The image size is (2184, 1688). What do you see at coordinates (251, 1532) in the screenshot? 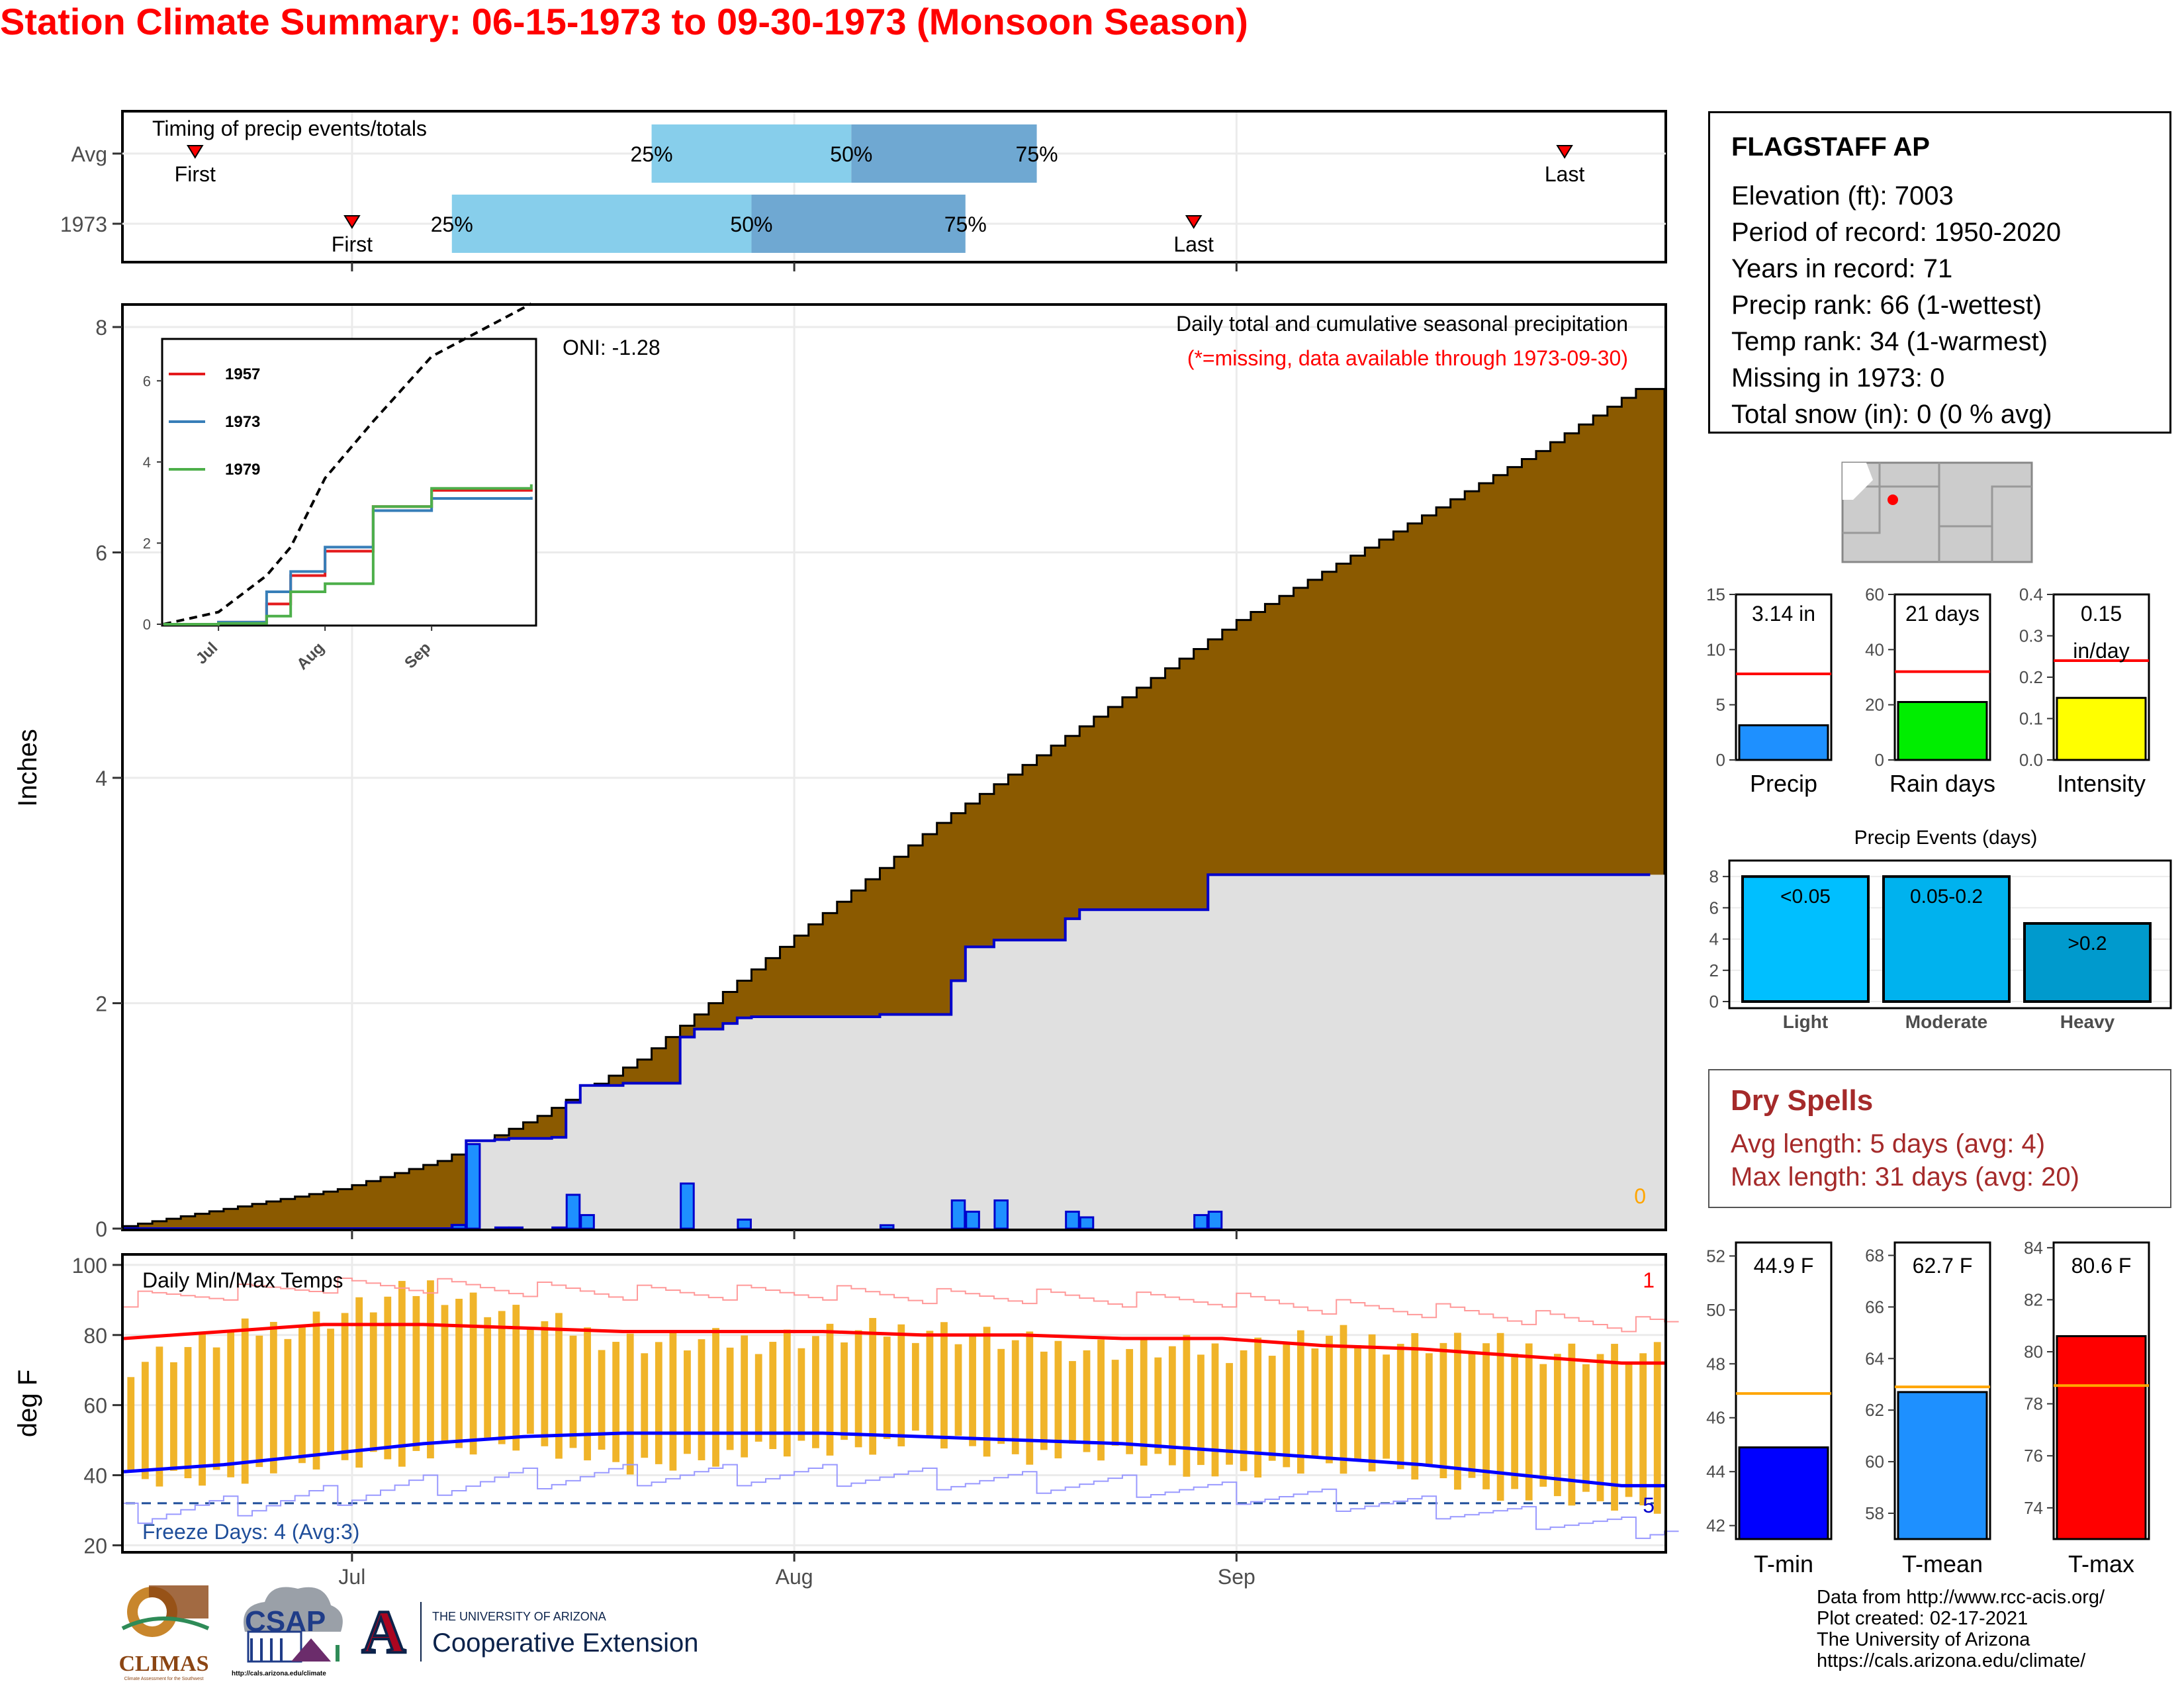
I see `freeze-days: Freeze Days: 4 (Avg:3)` at bounding box center [251, 1532].